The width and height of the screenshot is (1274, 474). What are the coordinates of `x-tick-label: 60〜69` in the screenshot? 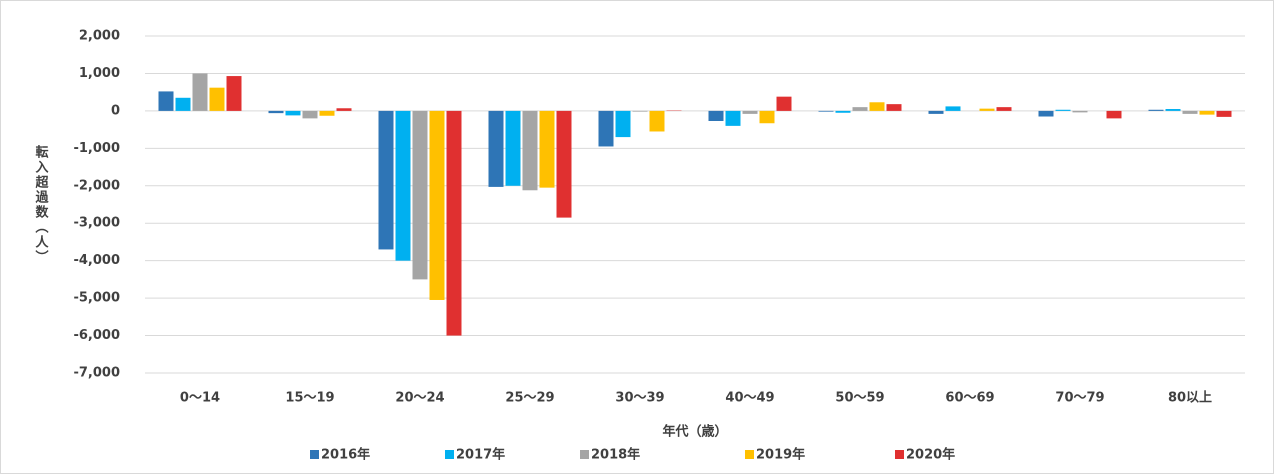 It's located at (969, 398).